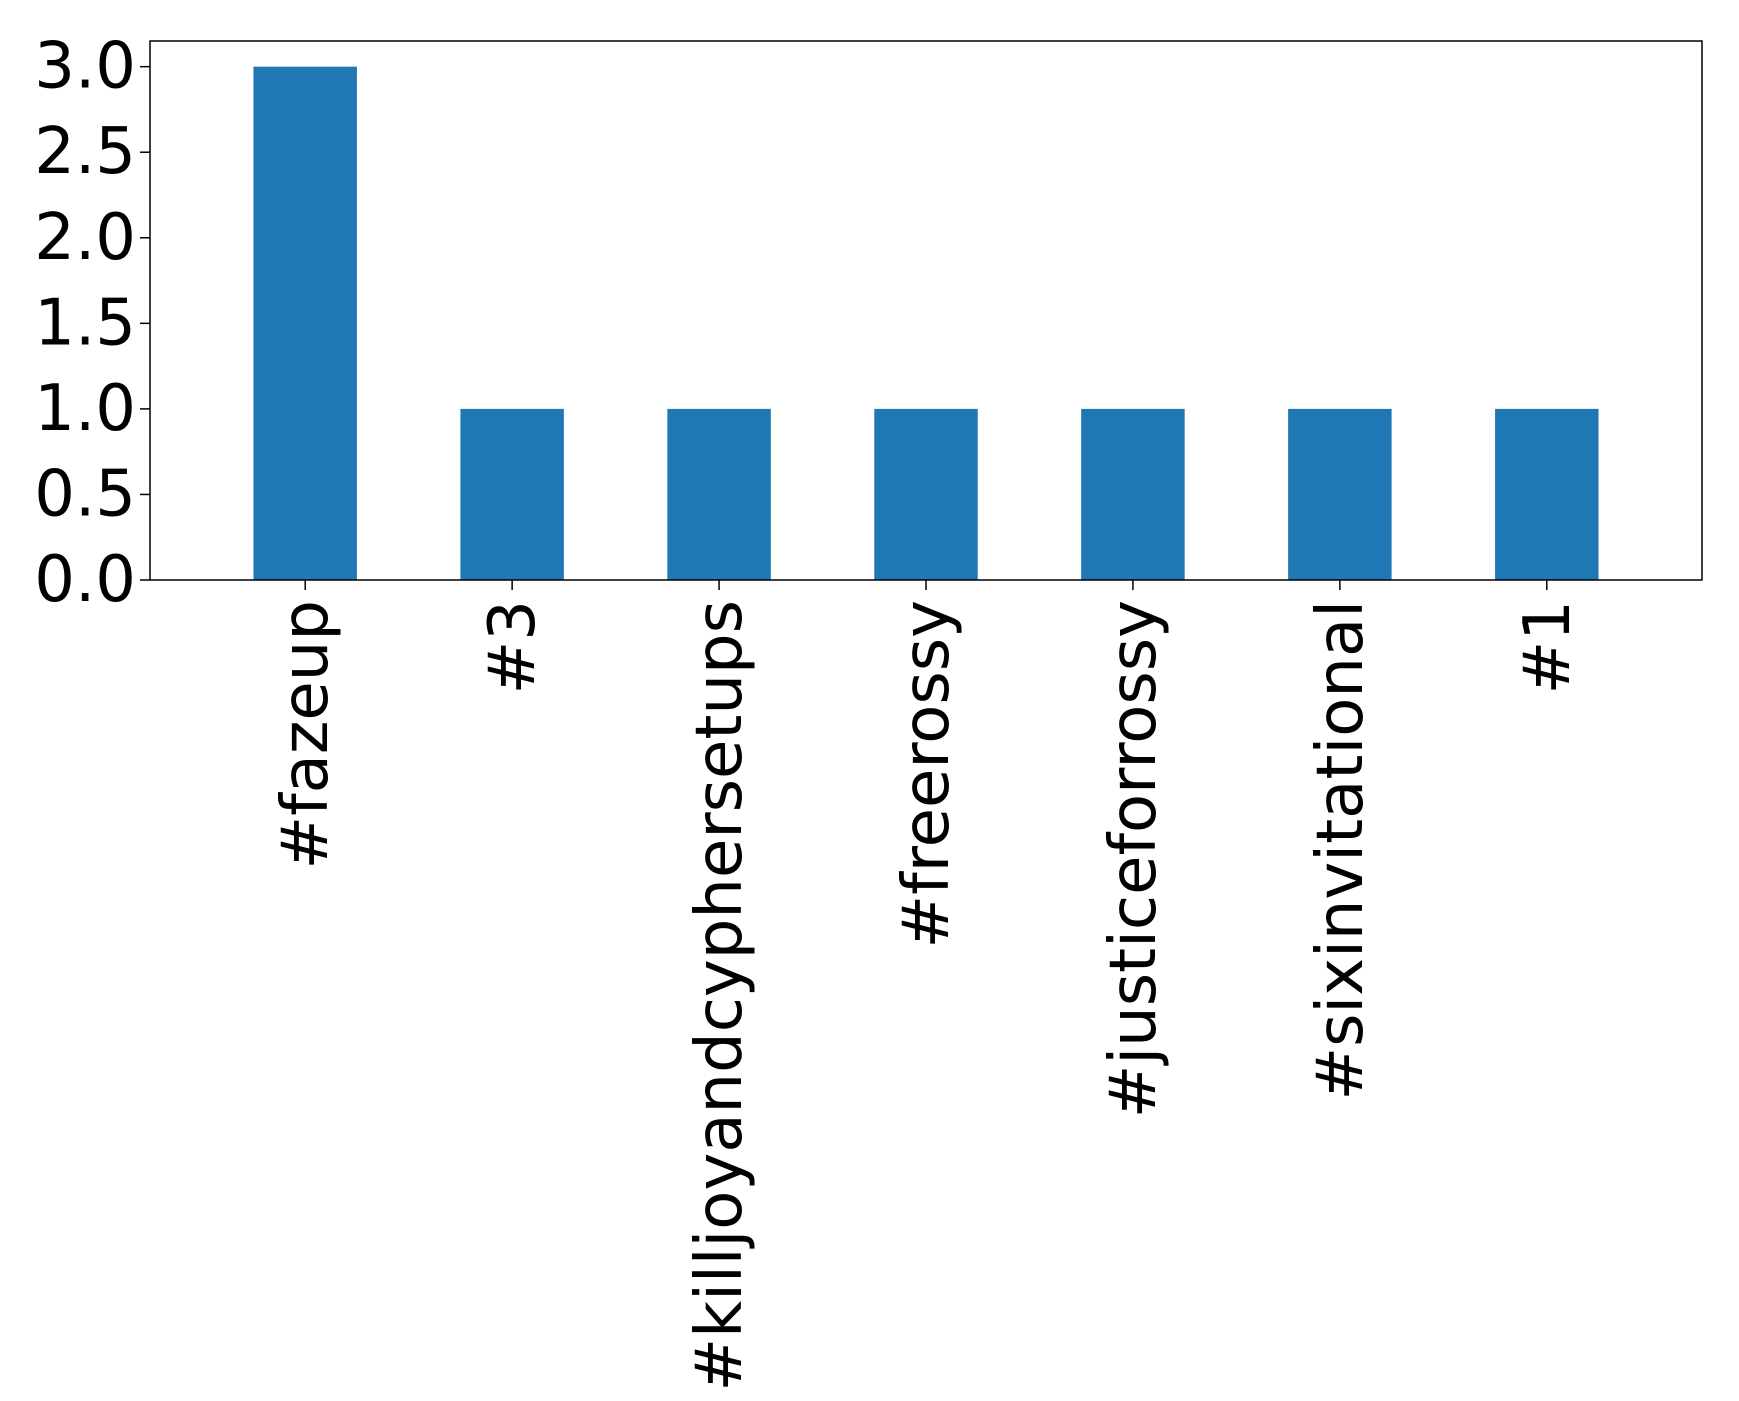 Image resolution: width=1739 pixels, height=1401 pixels. What do you see at coordinates (513, 647) in the screenshot?
I see `x-tick-label: #3` at bounding box center [513, 647].